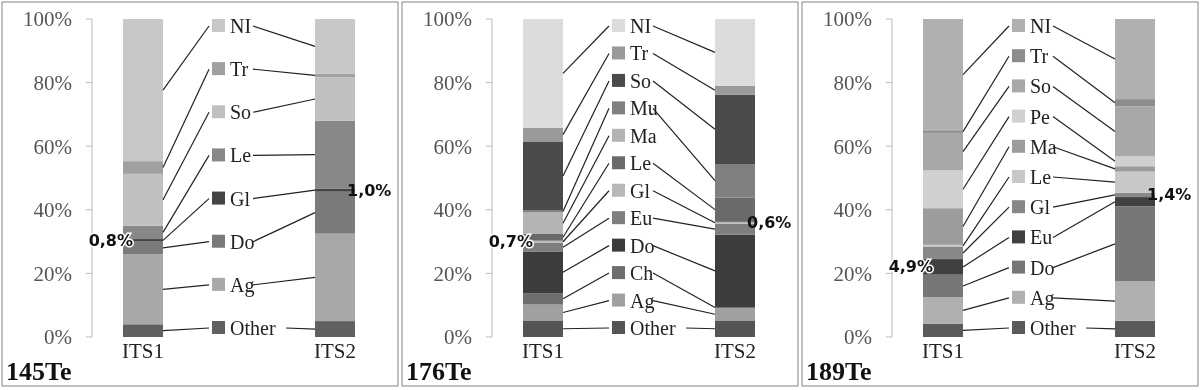 The image size is (1200, 390). What do you see at coordinates (1040, 116) in the screenshot?
I see `legend-label: Pe` at bounding box center [1040, 116].